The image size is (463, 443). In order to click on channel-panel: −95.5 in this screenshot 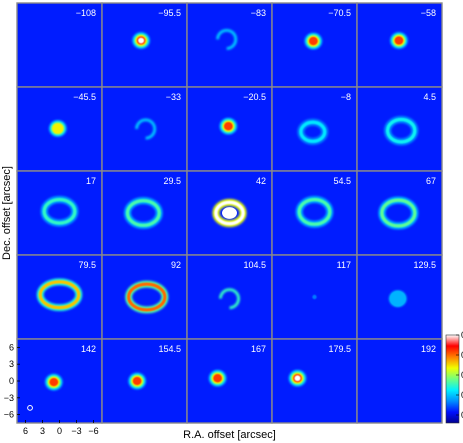, I will do `click(144, 45)`.